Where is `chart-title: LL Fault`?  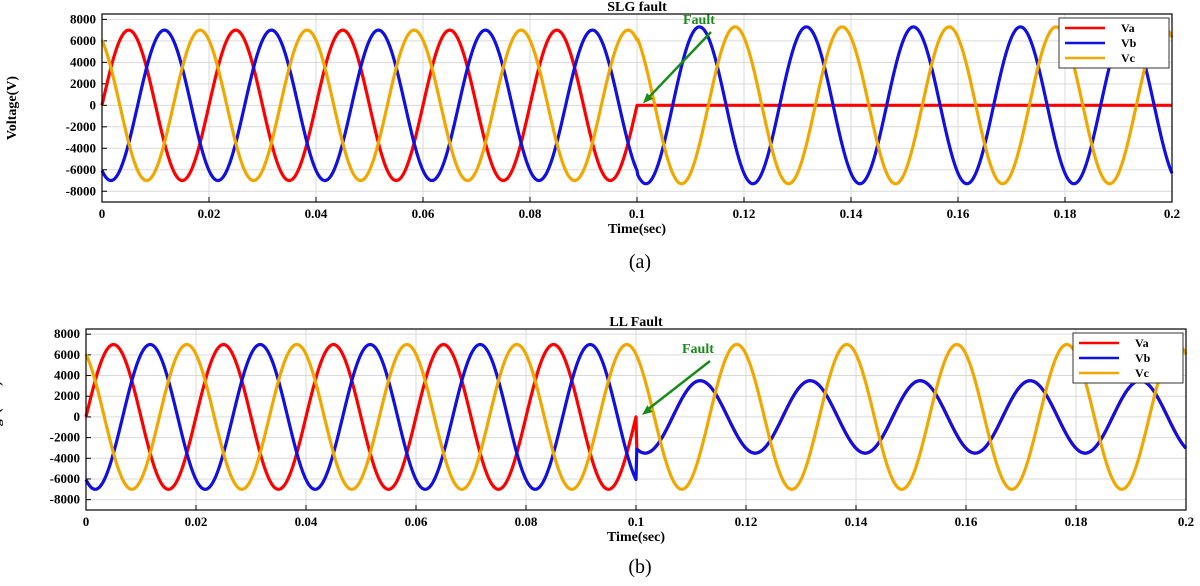 chart-title: LL Fault is located at coordinates (636, 322).